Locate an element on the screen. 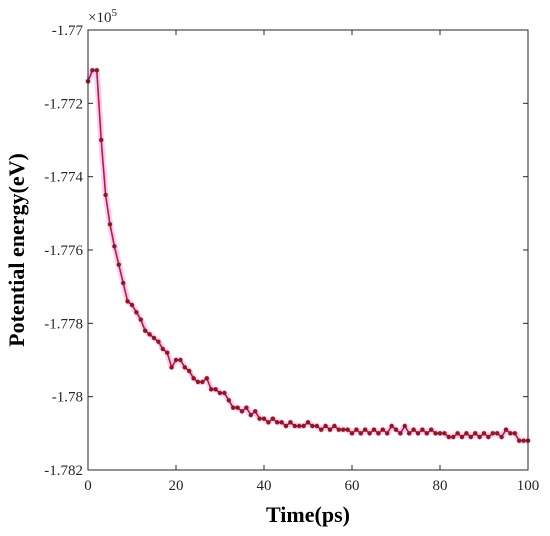 The height and width of the screenshot is (536, 550). y-tick-label: -1.772 is located at coordinates (63, 104).